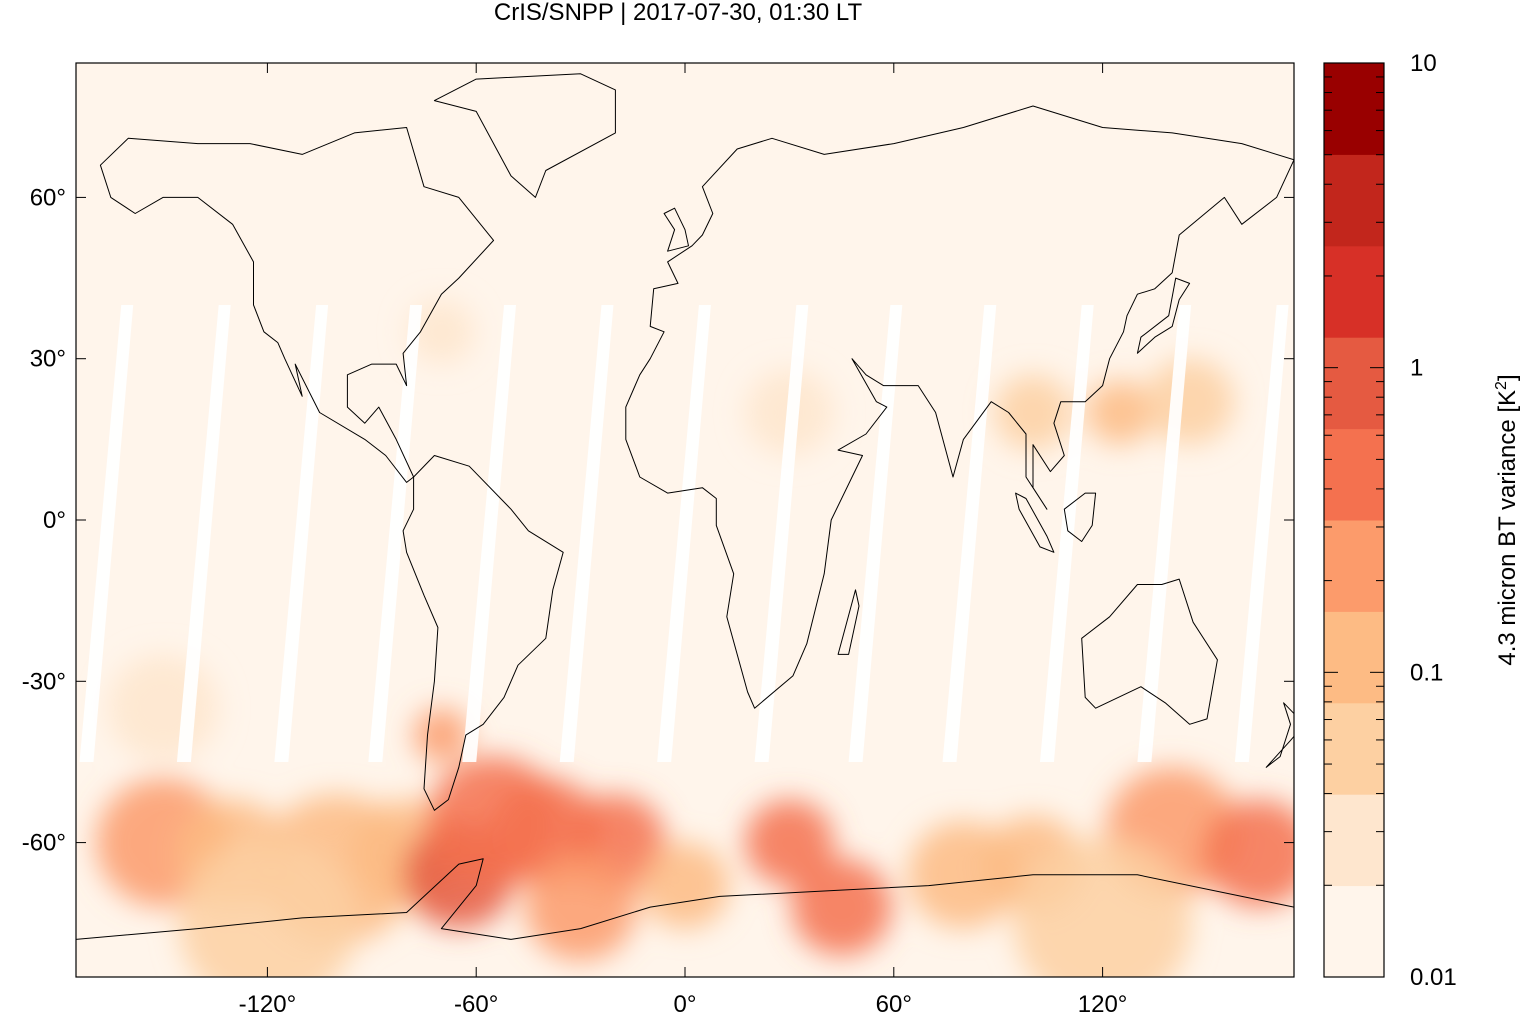 Image resolution: width=1522 pixels, height=1020 pixels. I want to click on colorbar-tick-label: 0.01, so click(1433, 977).